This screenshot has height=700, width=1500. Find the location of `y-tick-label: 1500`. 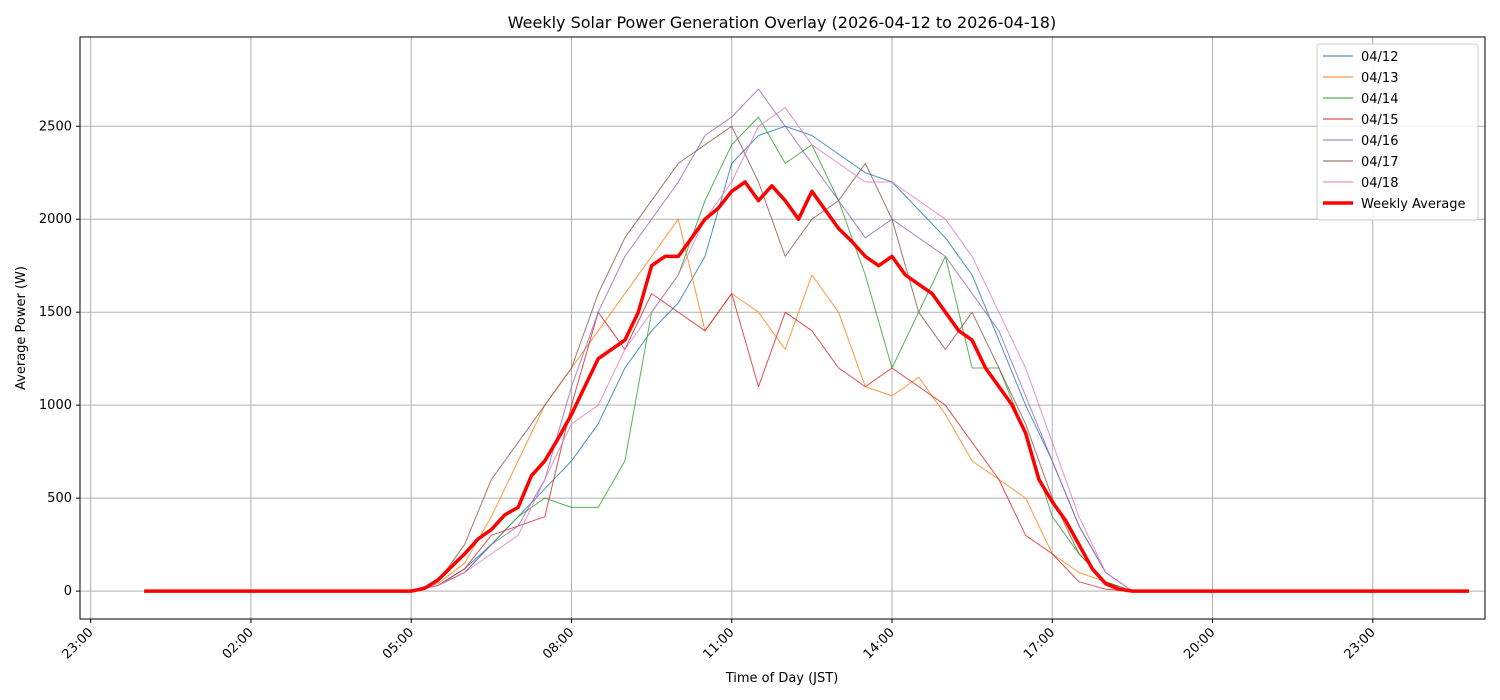

y-tick-label: 1500 is located at coordinates (55, 312).